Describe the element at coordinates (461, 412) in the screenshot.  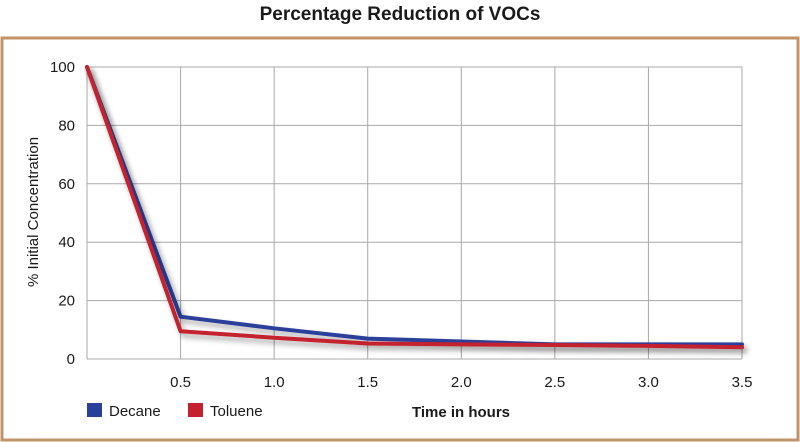
I see `x-axis-label: Time in hours` at that location.